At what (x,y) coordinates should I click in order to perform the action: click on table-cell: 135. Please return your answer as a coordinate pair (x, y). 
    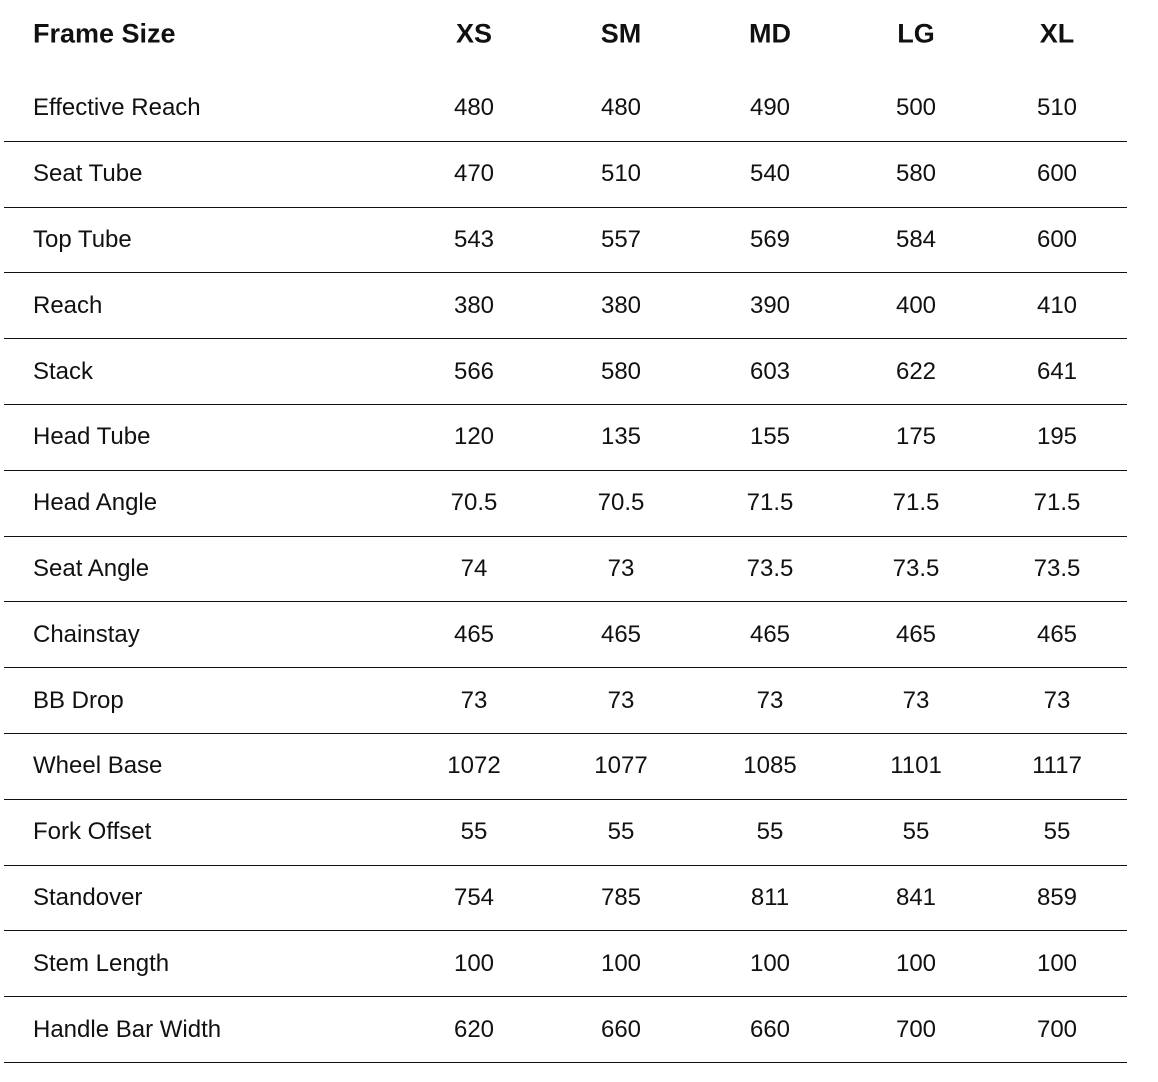
    Looking at the image, I should click on (621, 437).